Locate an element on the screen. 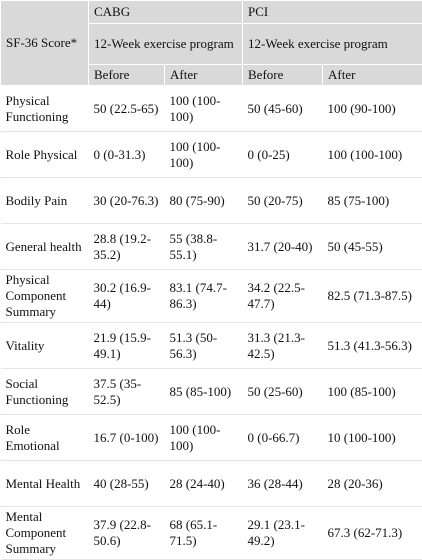 This screenshot has height=560, width=422. corner-header: SF-36 Score* is located at coordinates (45, 43).